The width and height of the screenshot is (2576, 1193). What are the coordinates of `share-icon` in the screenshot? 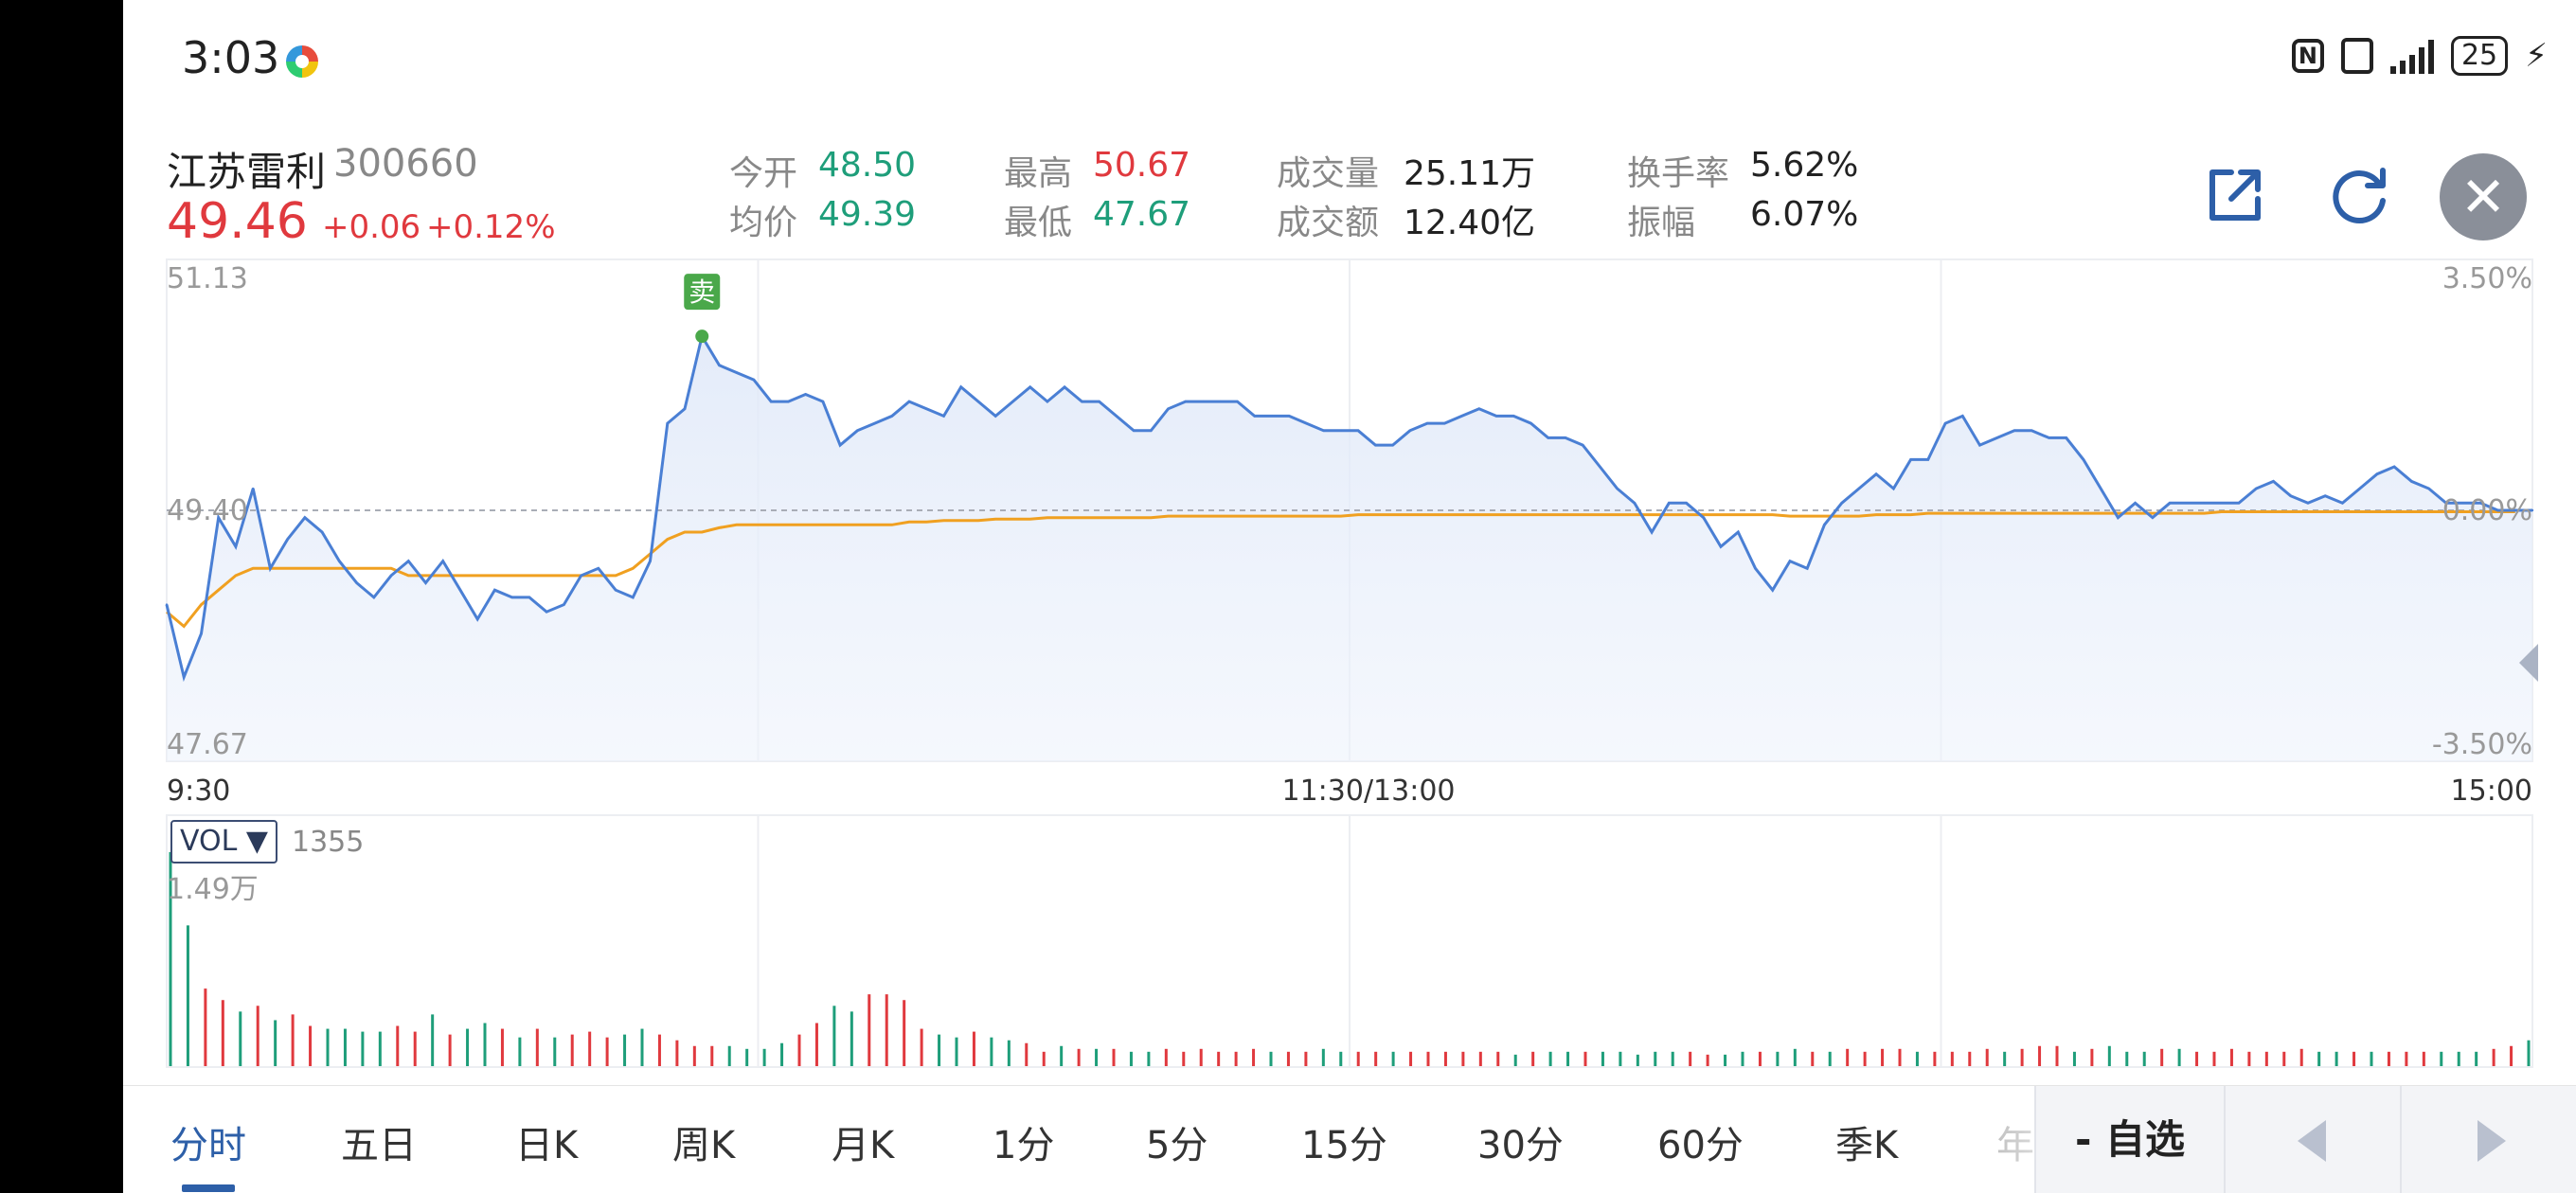 It's located at (2235, 195).